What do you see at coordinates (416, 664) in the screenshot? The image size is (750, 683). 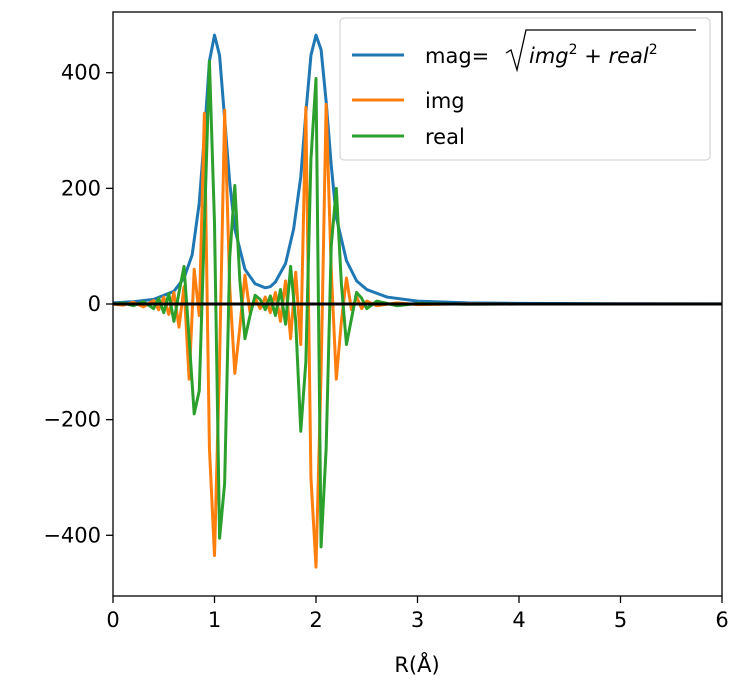 I see `x-axis-label: R(Å)` at bounding box center [416, 664].